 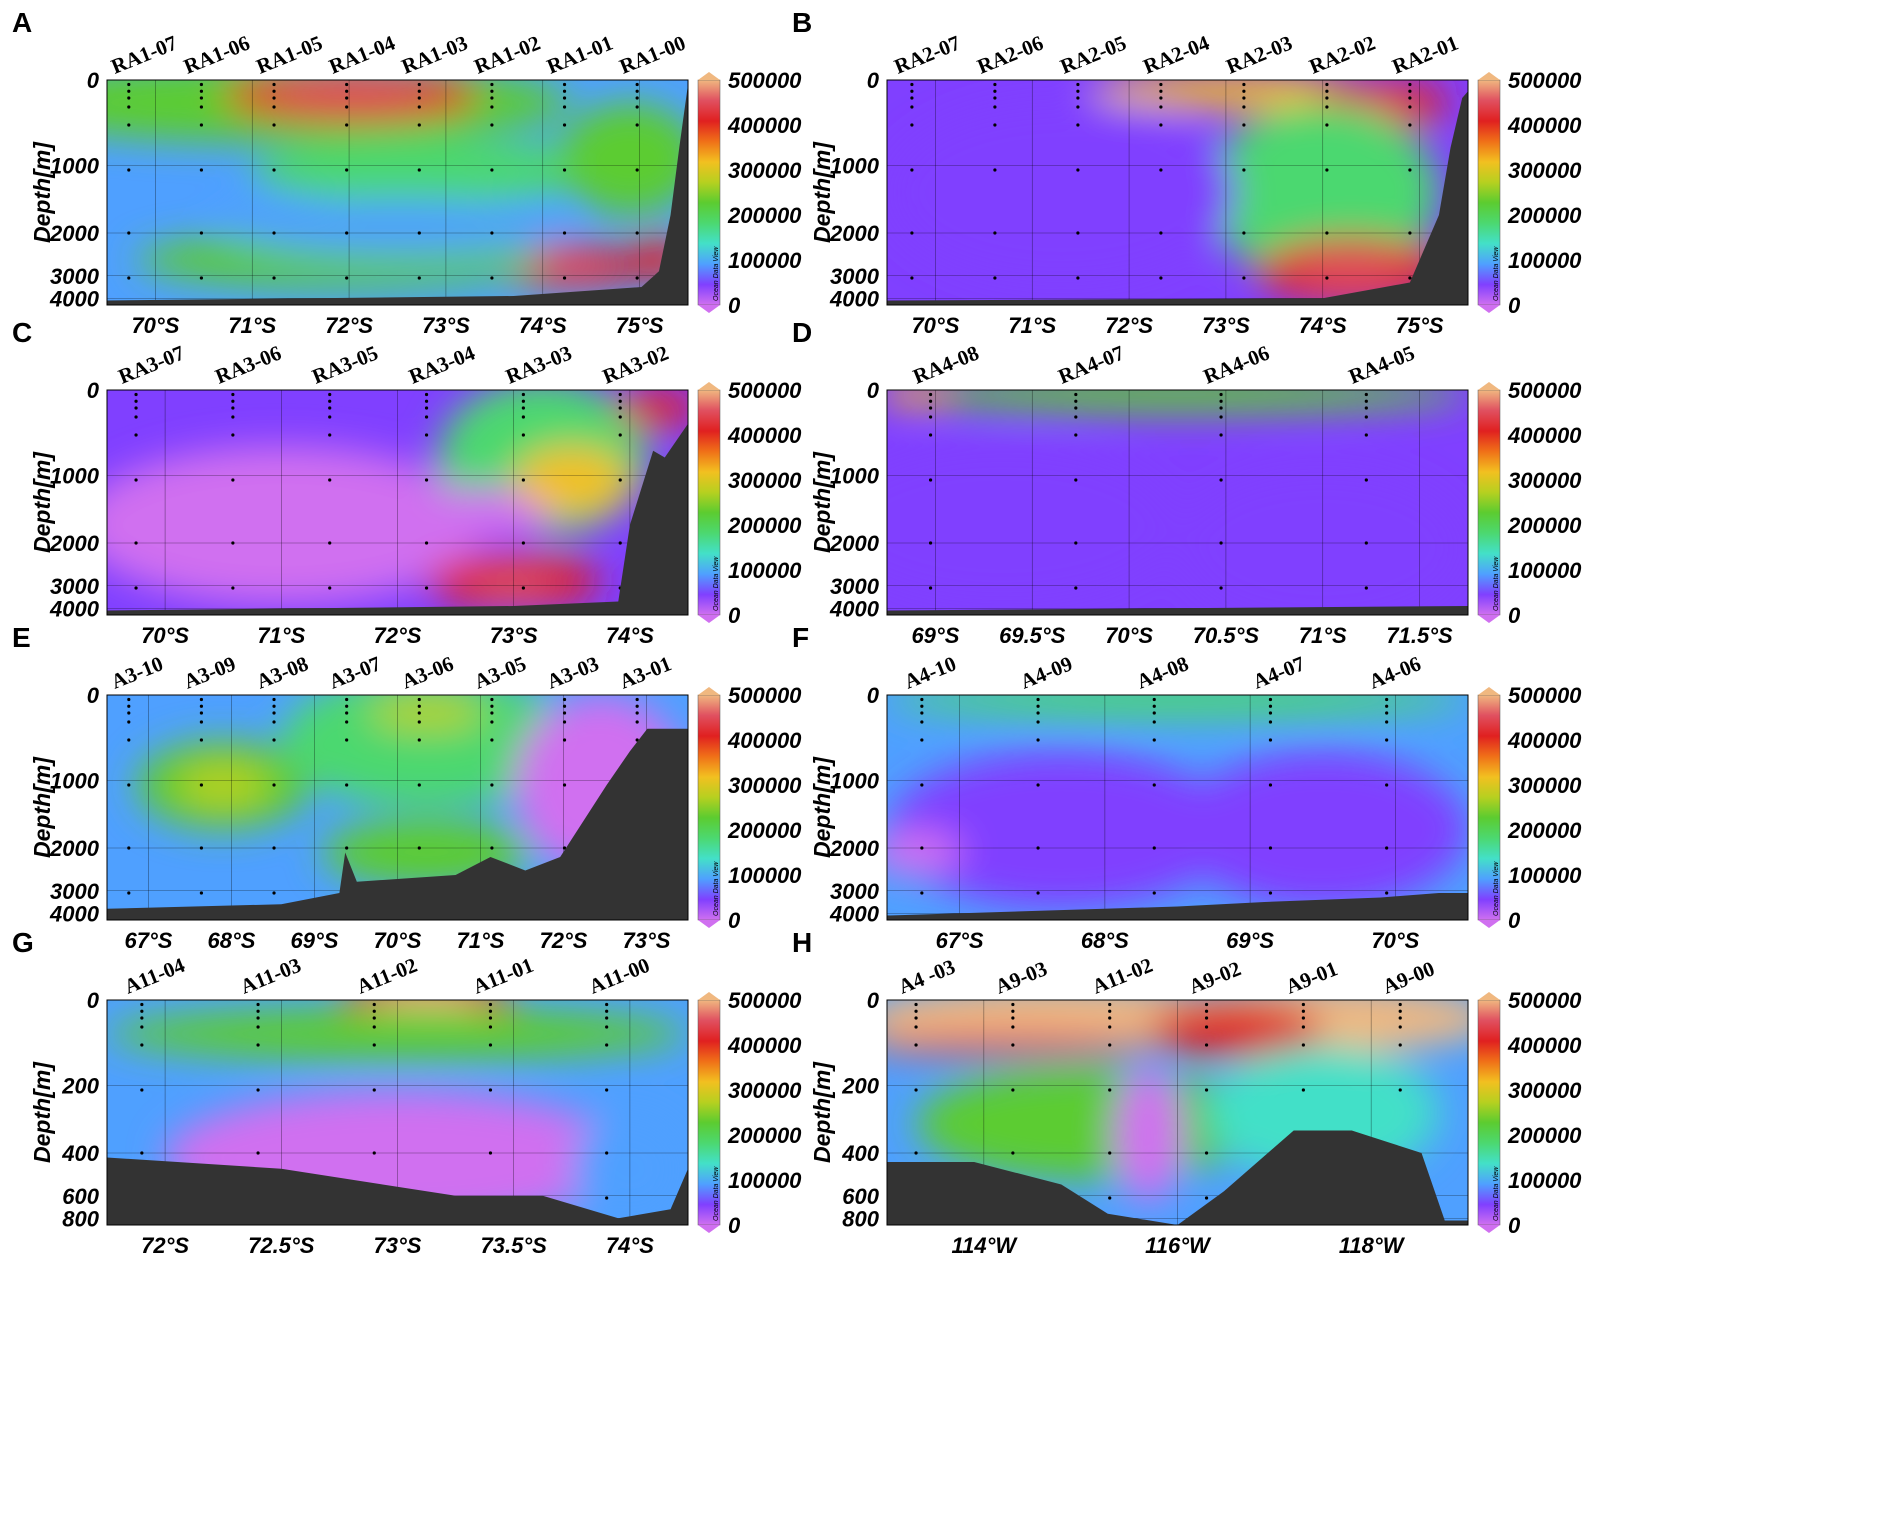 What do you see at coordinates (765, 480) in the screenshot?
I see `colorbar-tick-label: 300000` at bounding box center [765, 480].